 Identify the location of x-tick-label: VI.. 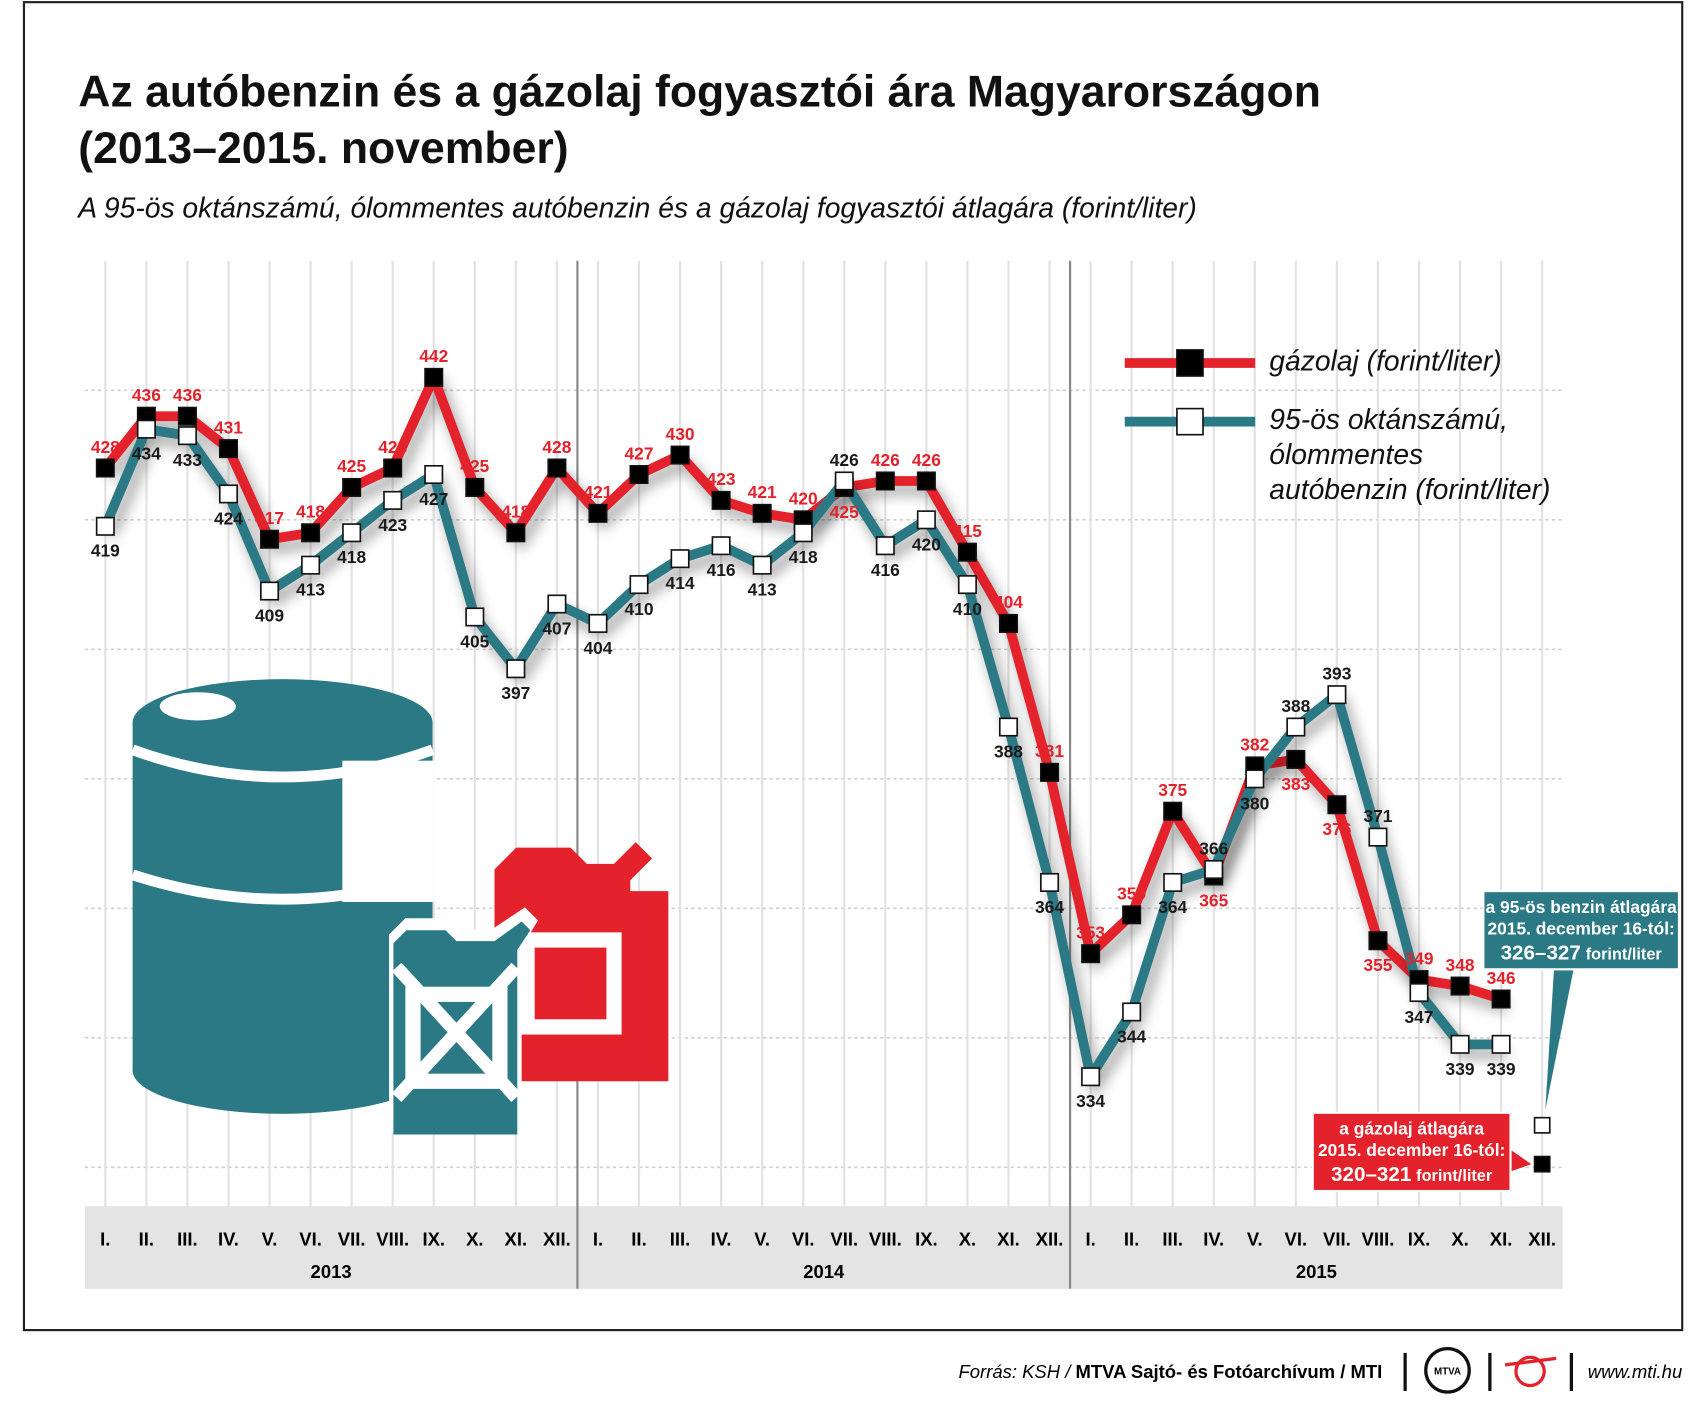
(803, 1238).